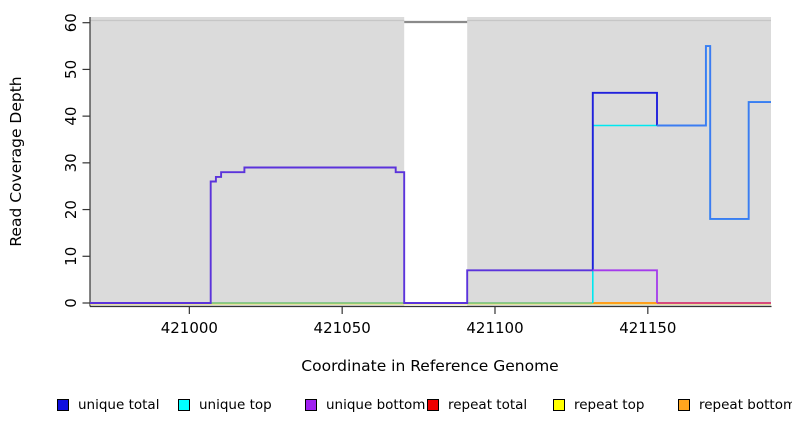 This screenshot has height=432, width=792. I want to click on legend-label: repeat top, so click(609, 405).